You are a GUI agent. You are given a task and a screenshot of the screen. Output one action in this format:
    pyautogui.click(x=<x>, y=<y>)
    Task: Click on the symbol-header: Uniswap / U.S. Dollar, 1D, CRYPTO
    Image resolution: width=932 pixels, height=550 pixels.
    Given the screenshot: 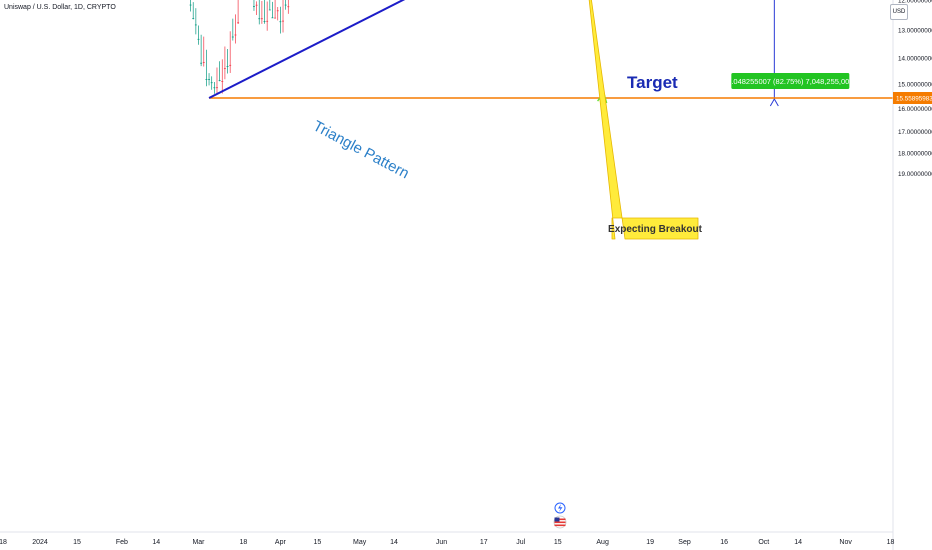 What is the action you would take?
    pyautogui.click(x=60, y=7)
    